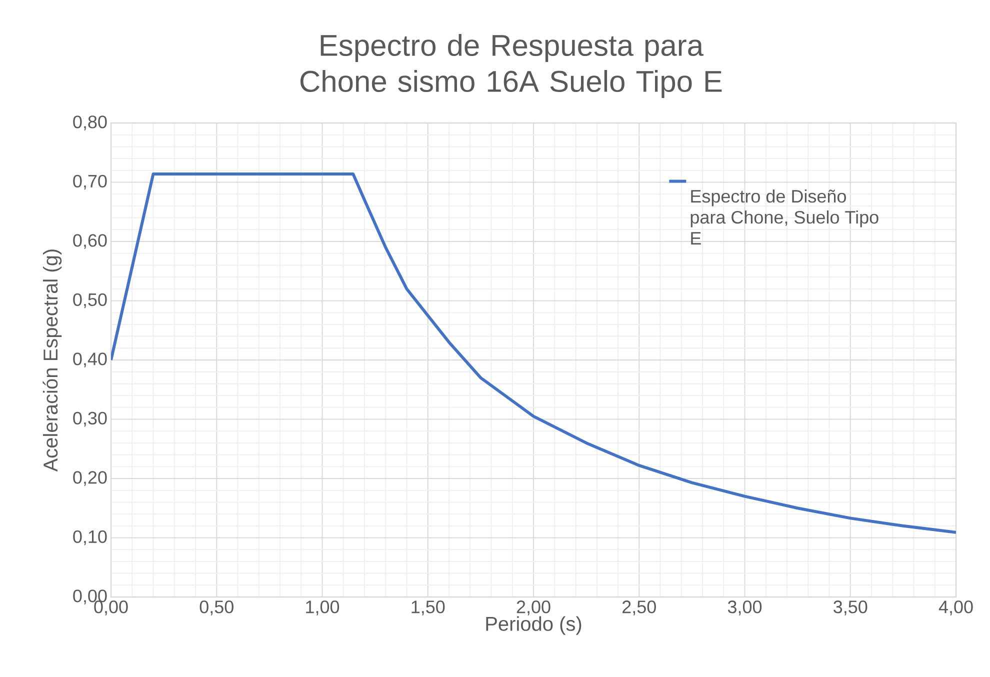  What do you see at coordinates (955, 608) in the screenshot?
I see `x-tick-label: 4,00` at bounding box center [955, 608].